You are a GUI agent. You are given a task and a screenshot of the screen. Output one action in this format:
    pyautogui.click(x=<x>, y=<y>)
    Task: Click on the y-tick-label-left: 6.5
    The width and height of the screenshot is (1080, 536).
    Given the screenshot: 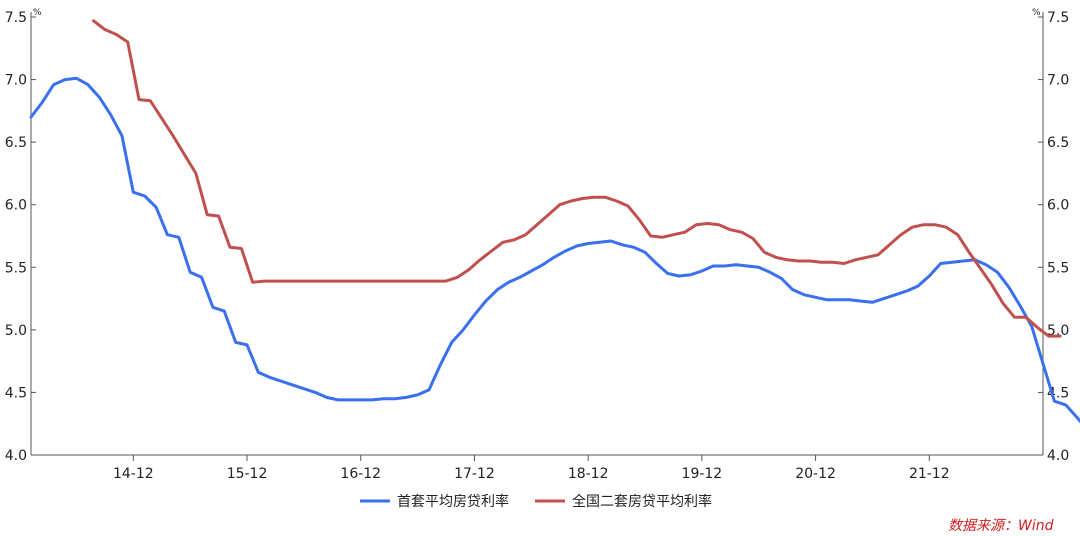 What is the action you would take?
    pyautogui.click(x=16, y=143)
    